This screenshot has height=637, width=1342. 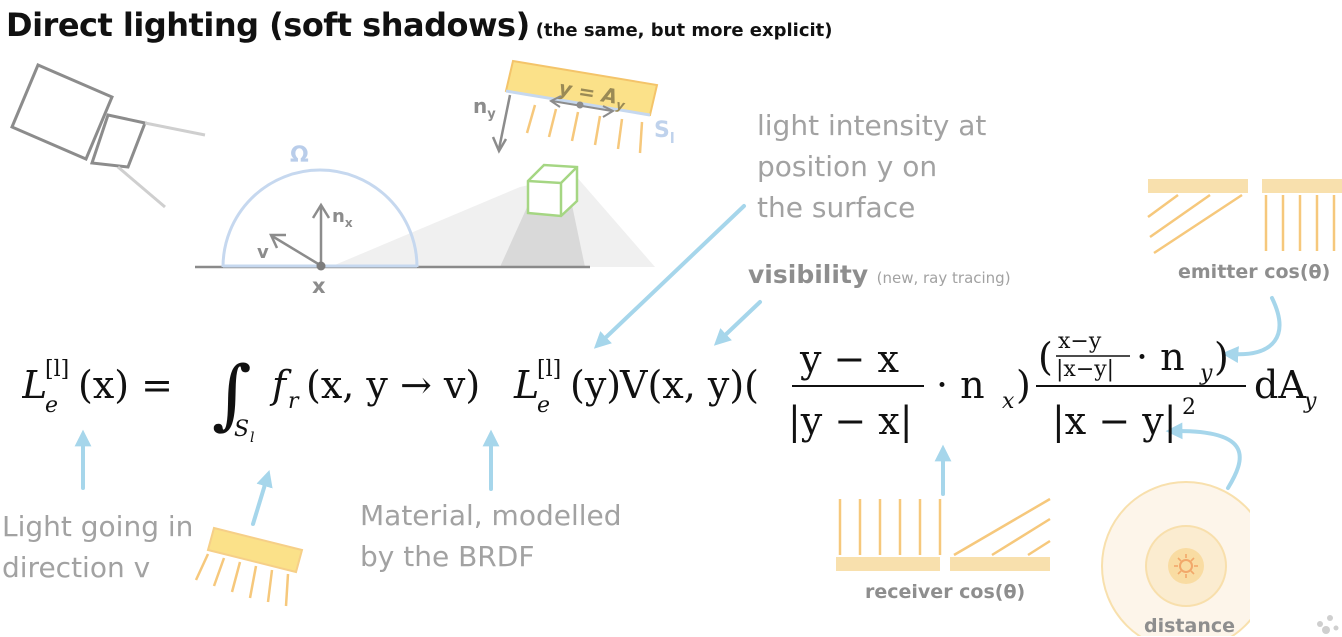 What do you see at coordinates (850, 421) in the screenshot?
I see `formula-frac1-den: |y − x|` at bounding box center [850, 421].